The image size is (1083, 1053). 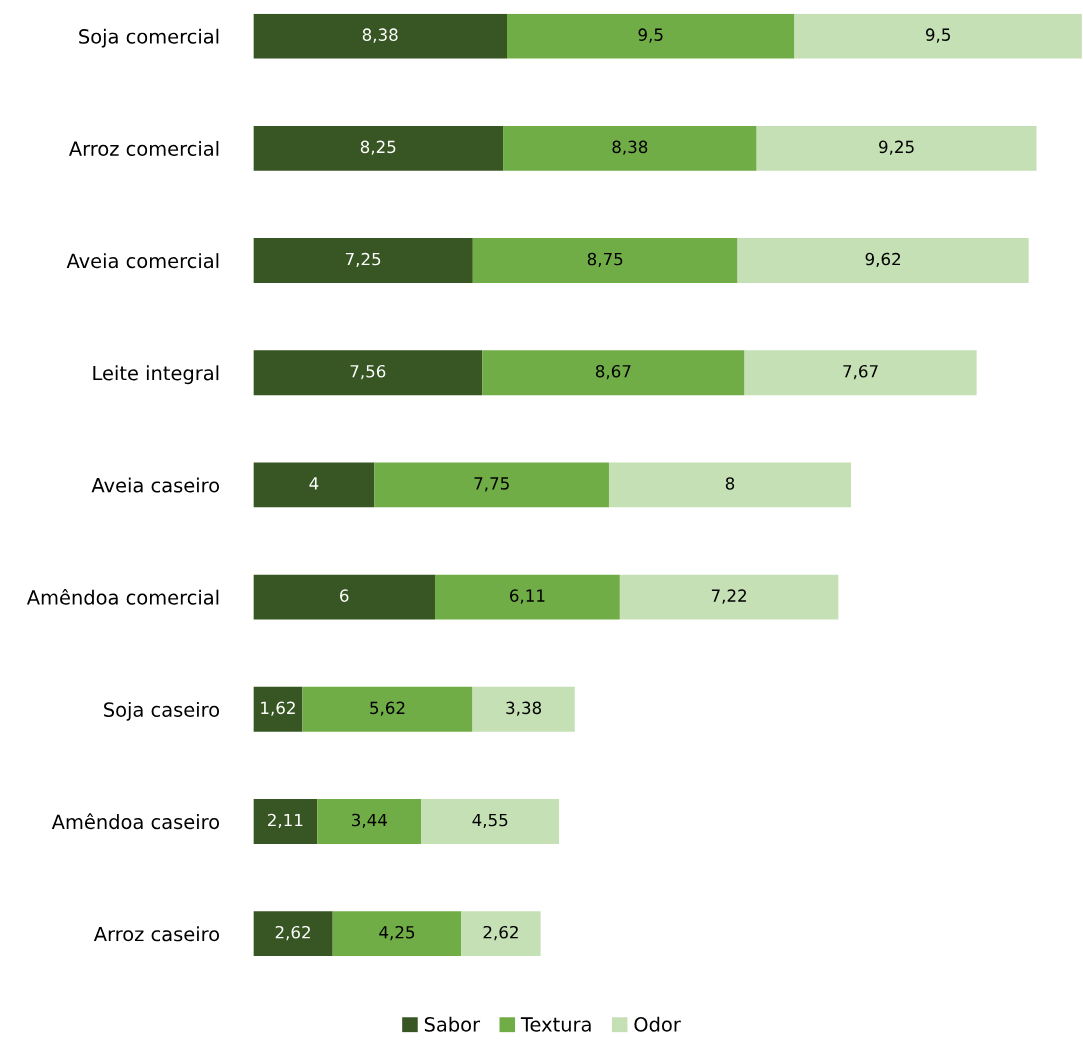 I want to click on y-tick-label: Amêndoa caseiro, so click(x=135, y=821).